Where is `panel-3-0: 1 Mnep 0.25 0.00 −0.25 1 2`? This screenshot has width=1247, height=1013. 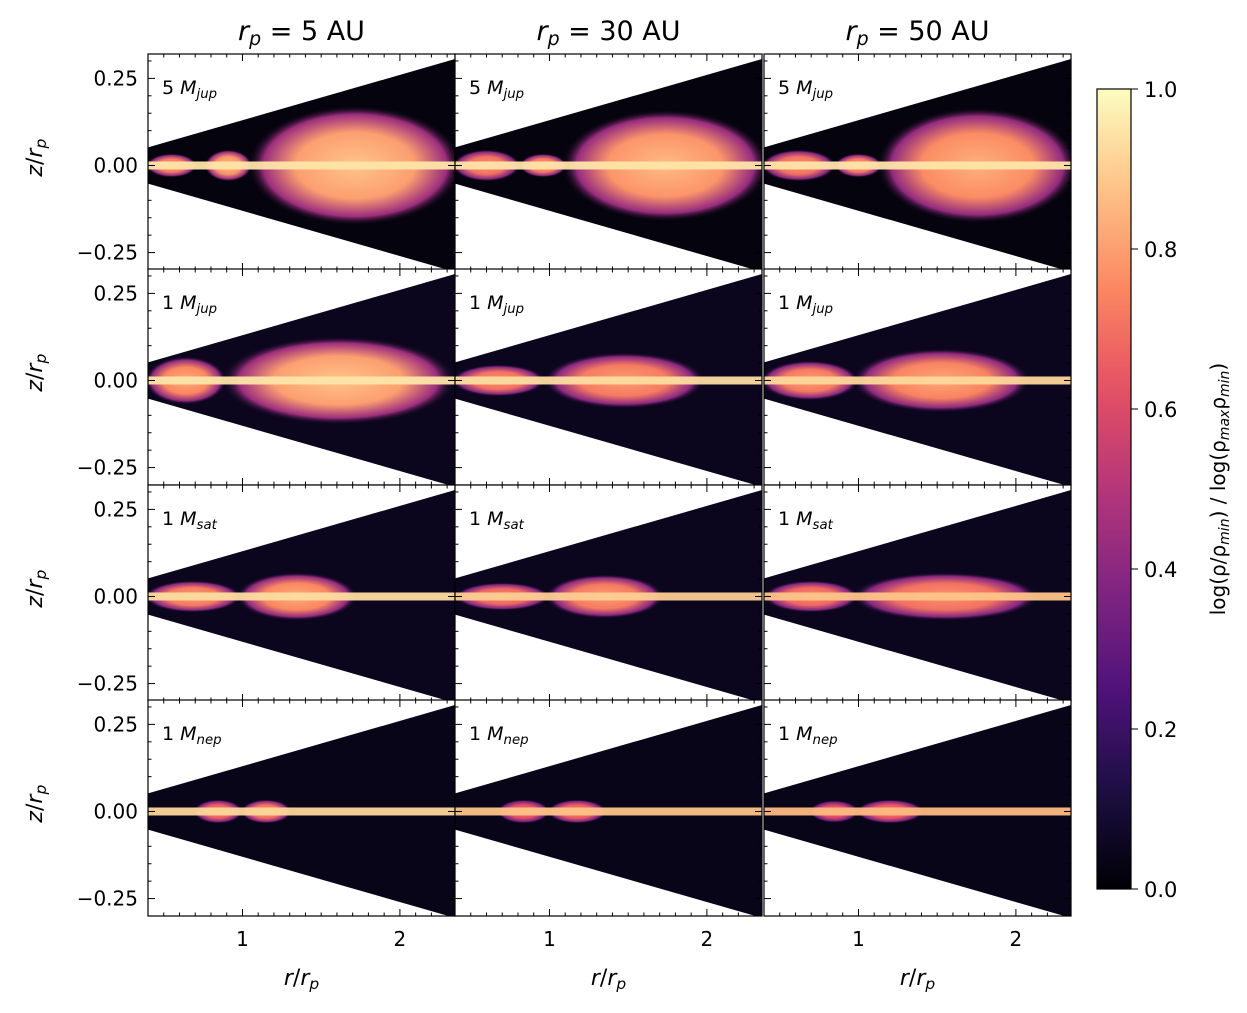 panel-3-0: 1 Mnep 0.25 0.00 −0.25 1 2 is located at coordinates (266, 825).